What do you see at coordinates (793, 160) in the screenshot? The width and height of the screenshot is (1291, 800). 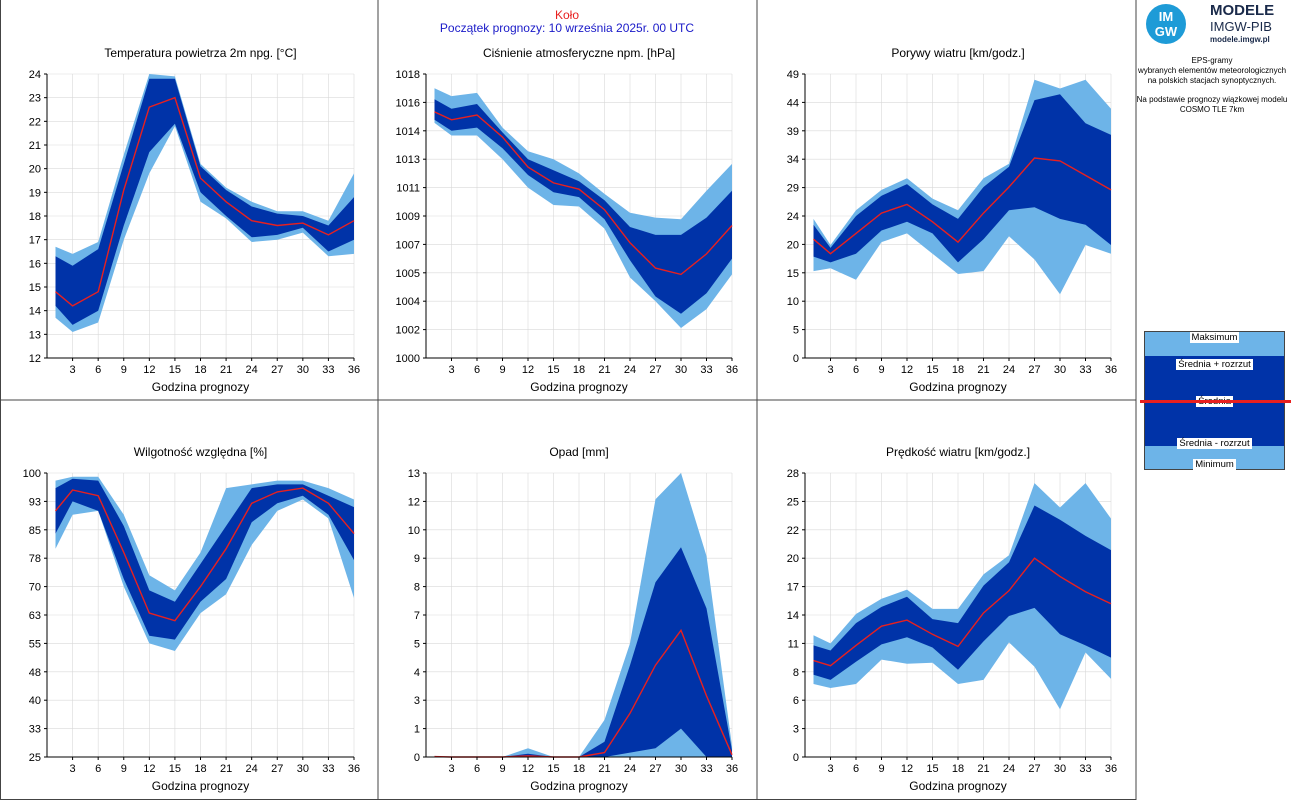 I see `y-tick-label: 34` at bounding box center [793, 160].